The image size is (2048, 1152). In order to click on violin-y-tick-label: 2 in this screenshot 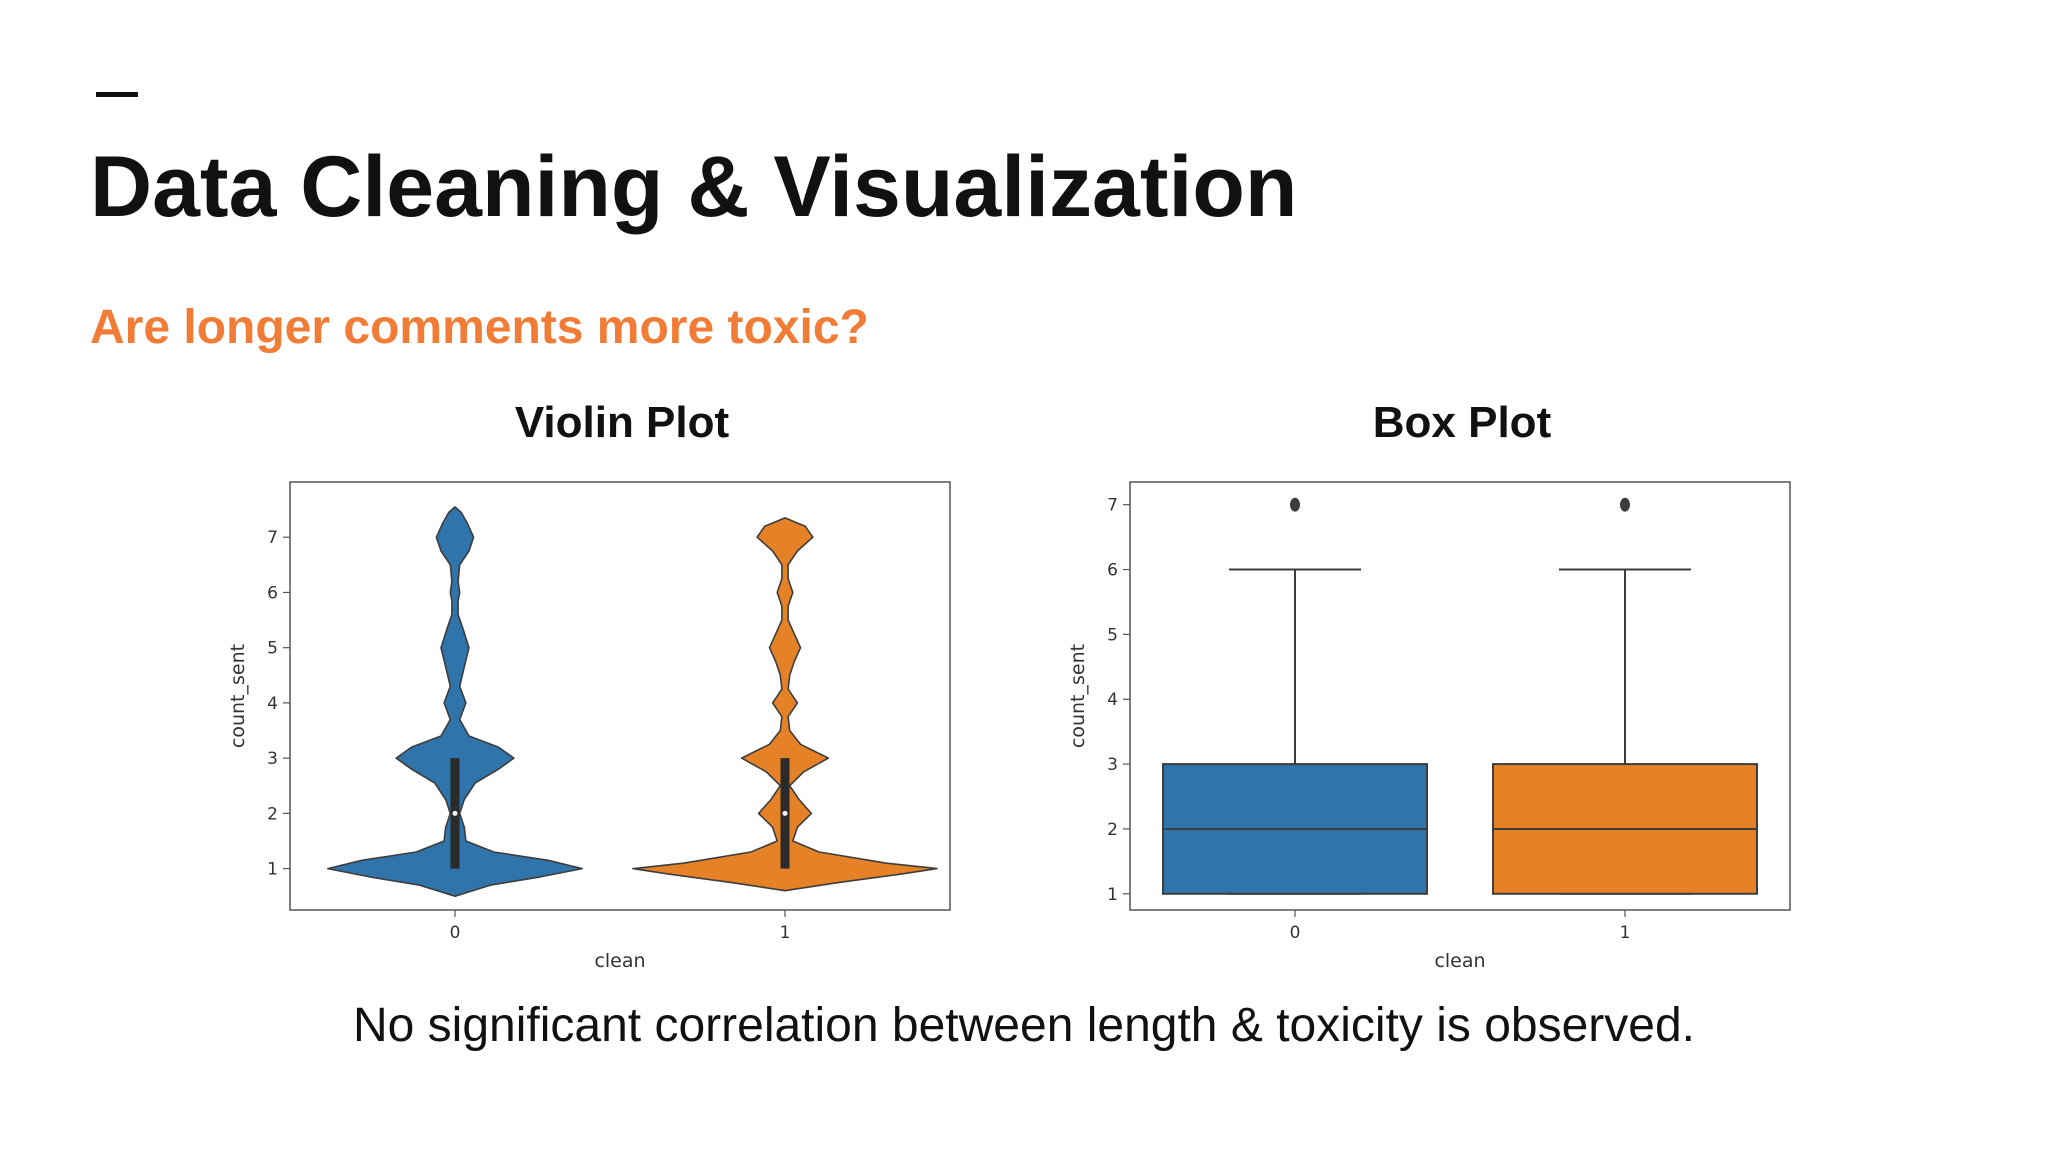, I will do `click(272, 814)`.